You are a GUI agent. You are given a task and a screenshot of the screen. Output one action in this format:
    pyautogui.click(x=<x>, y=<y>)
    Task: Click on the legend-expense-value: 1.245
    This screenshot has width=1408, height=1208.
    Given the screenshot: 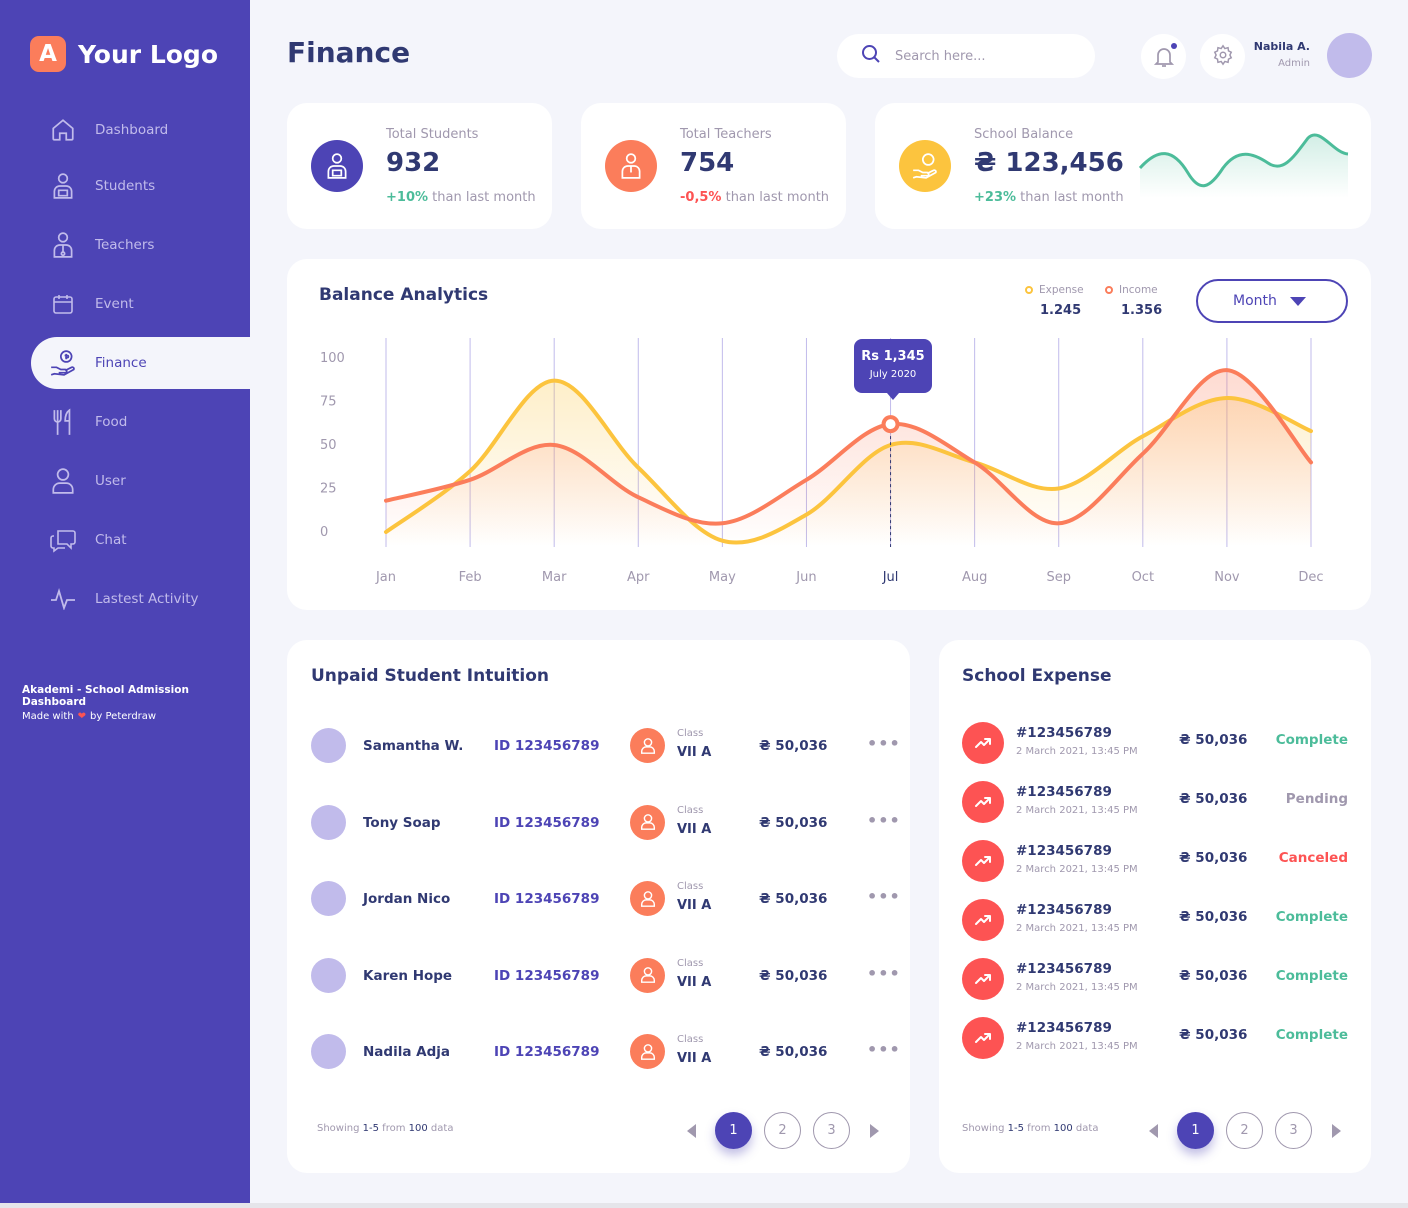 What is the action you would take?
    pyautogui.click(x=1061, y=310)
    